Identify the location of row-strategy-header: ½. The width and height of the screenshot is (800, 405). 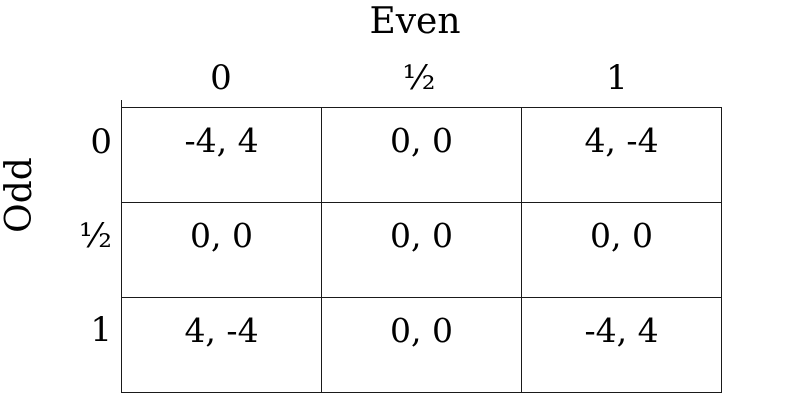
(95, 236).